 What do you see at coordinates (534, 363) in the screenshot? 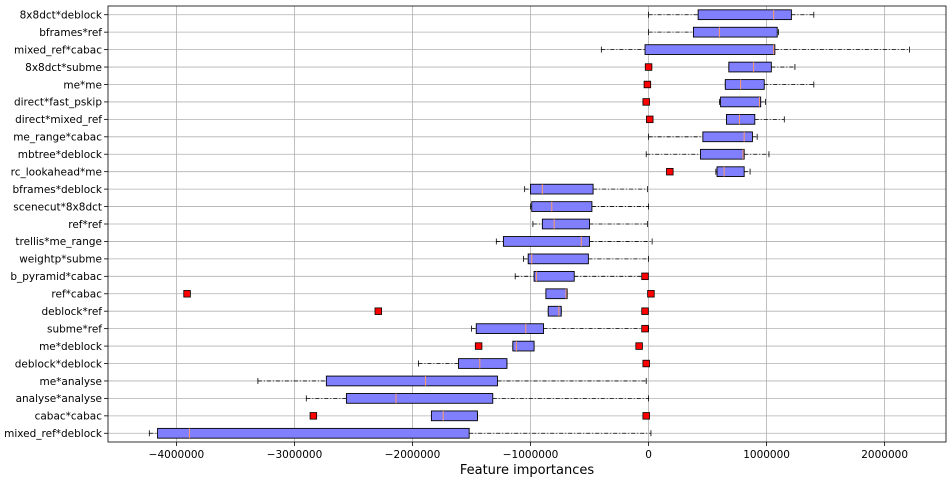
I see `box-deblock*deblock` at bounding box center [534, 363].